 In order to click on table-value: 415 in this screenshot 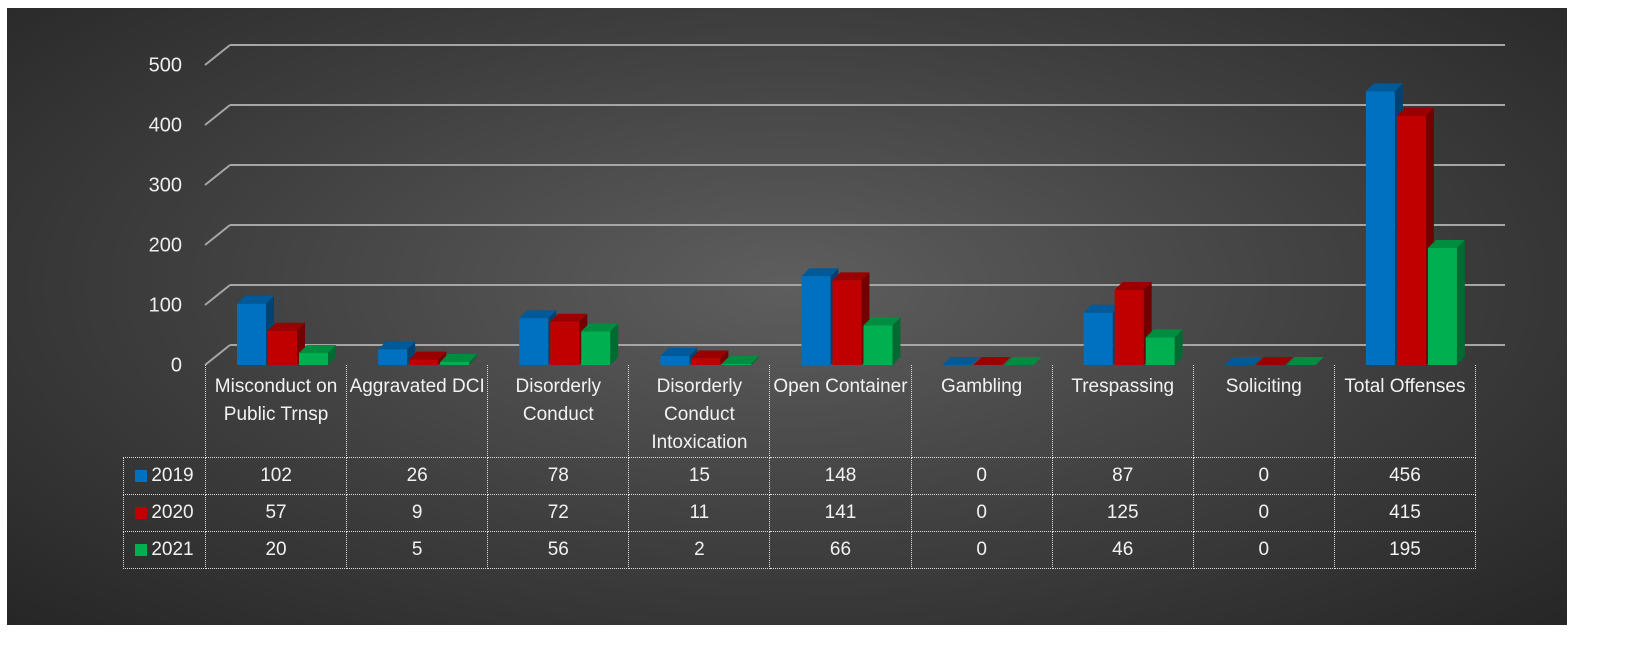, I will do `click(1404, 513)`.